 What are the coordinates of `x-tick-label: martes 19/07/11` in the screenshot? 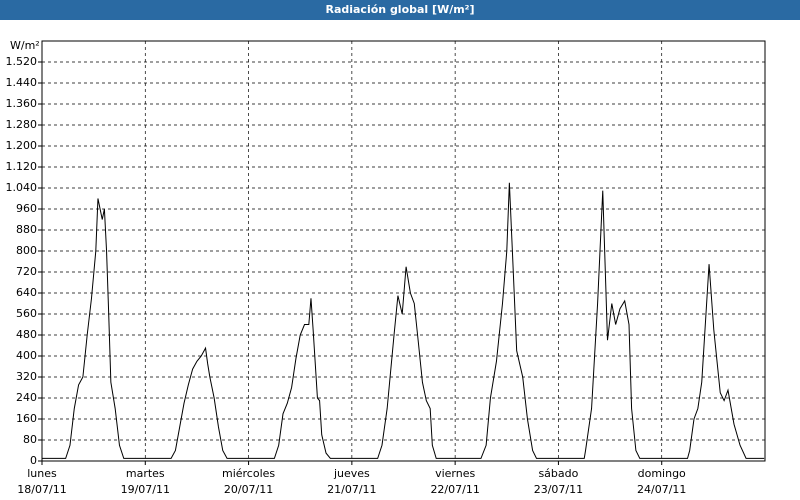 It's located at (145, 481).